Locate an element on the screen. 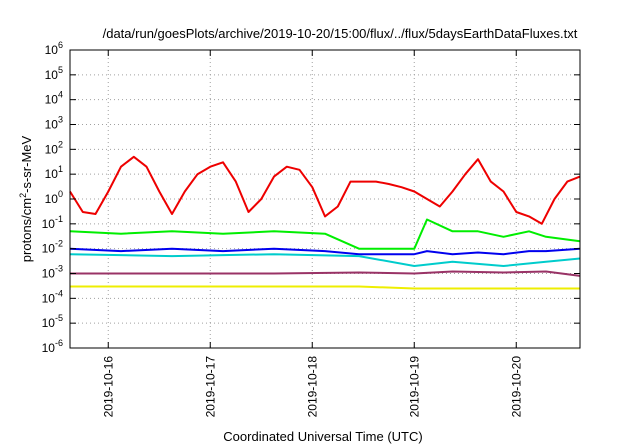 This screenshot has width=640, height=448. y-tick-label-exp: -3 is located at coordinates (59, 269).